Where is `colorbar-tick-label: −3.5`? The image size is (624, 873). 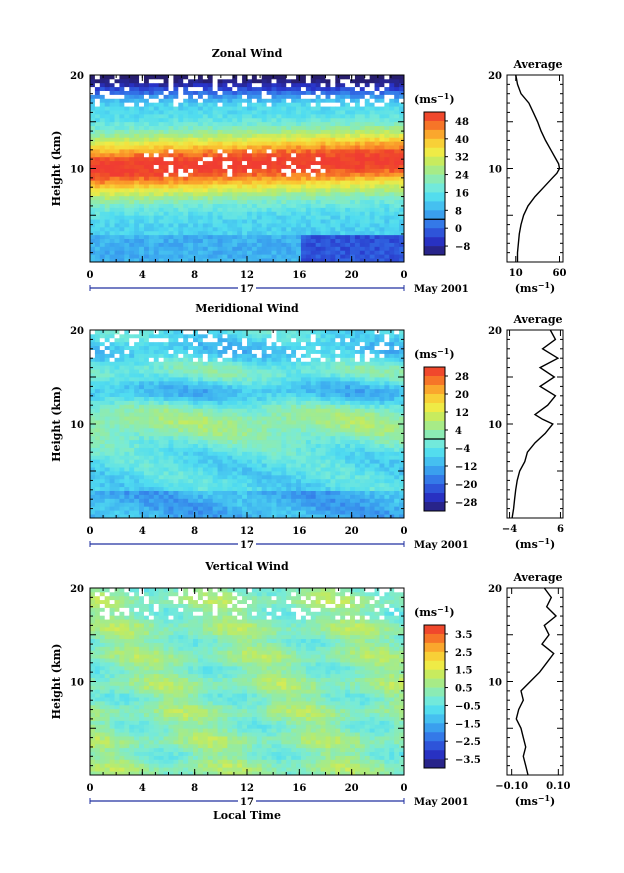 colorbar-tick-label: −3.5 is located at coordinates (468, 760).